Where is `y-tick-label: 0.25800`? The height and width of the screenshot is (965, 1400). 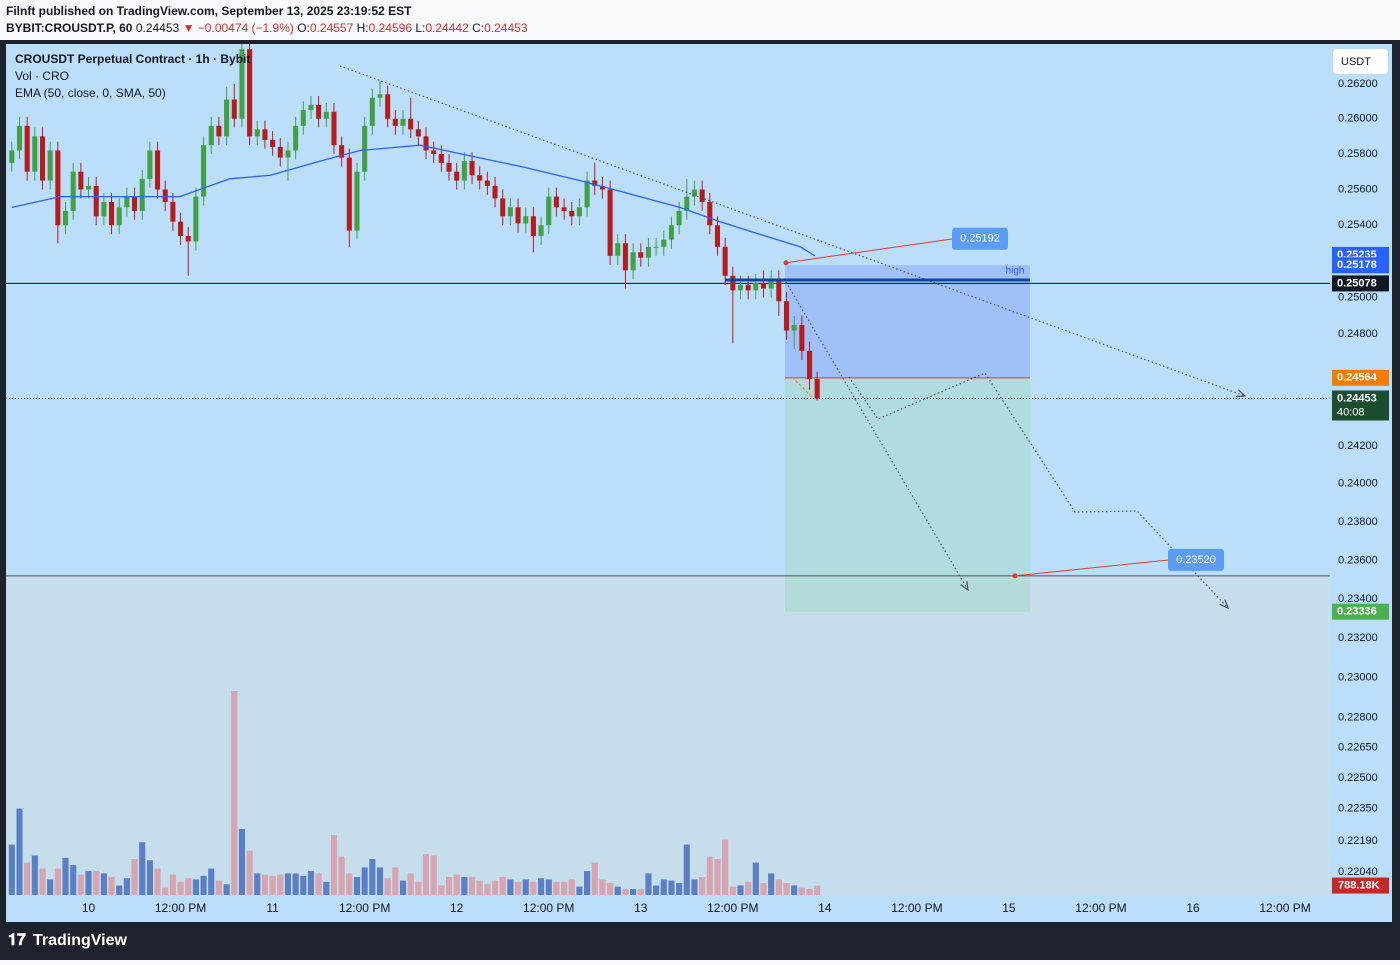 y-tick-label: 0.25800 is located at coordinates (1358, 154).